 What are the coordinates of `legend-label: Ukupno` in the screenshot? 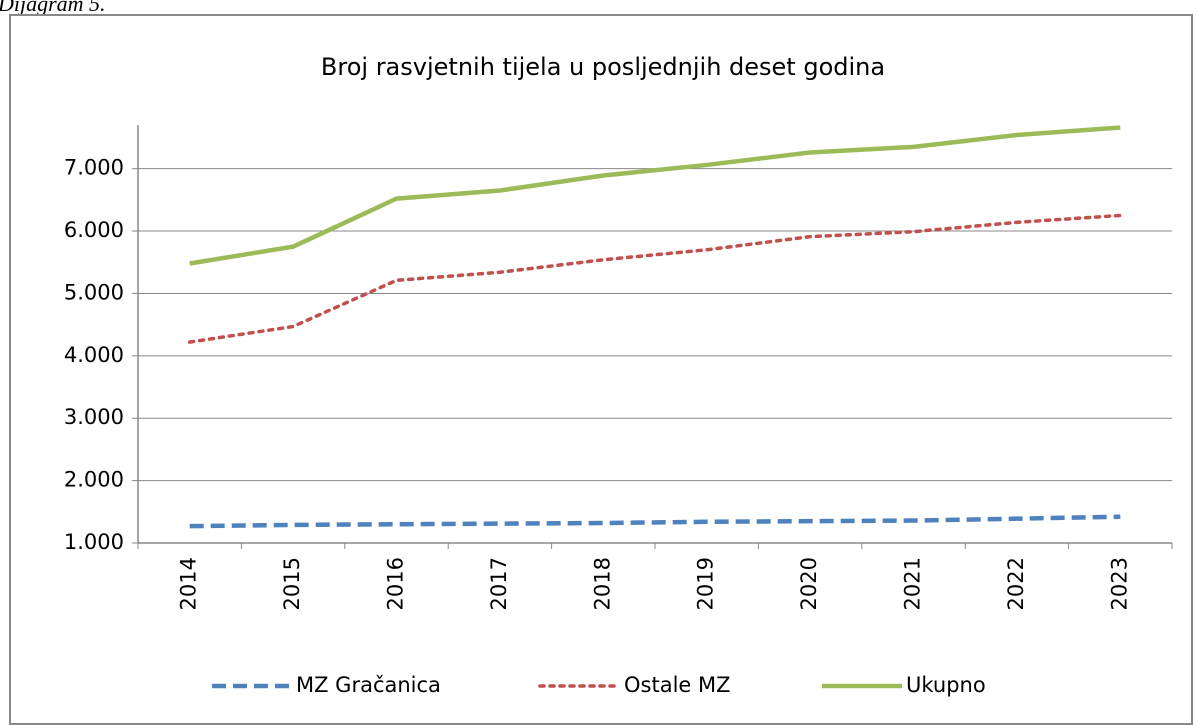 It's located at (946, 685).